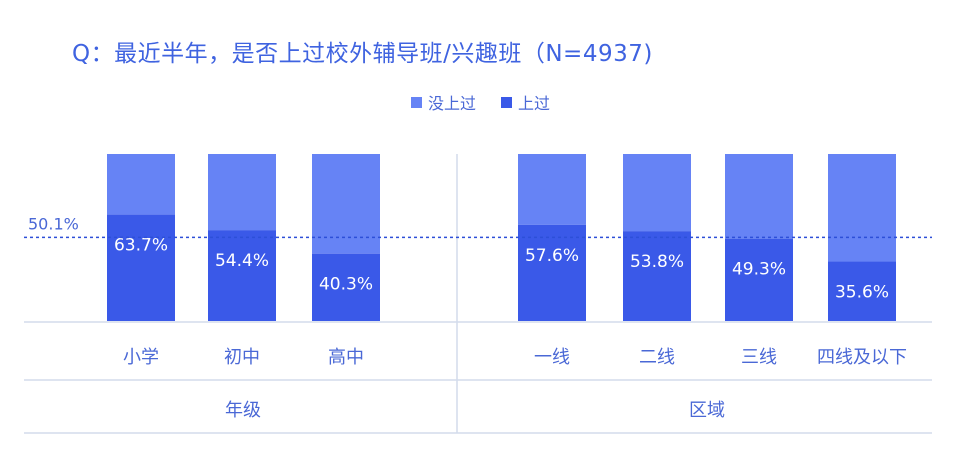 The height and width of the screenshot is (465, 961). Describe the element at coordinates (759, 270) in the screenshot. I see `bar-value-label: 49.3%` at that location.